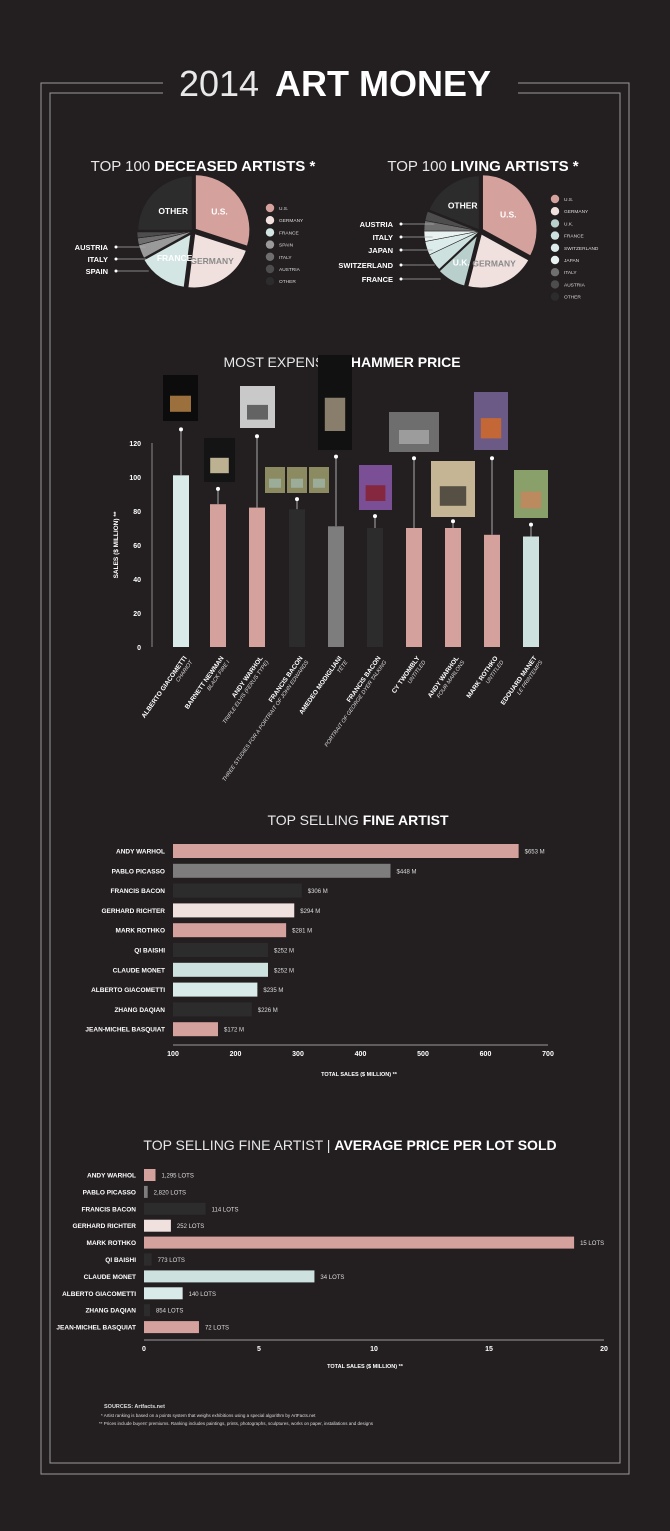 This screenshot has height=1531, width=670. I want to click on bar-value-label: $294 M, so click(310, 912).